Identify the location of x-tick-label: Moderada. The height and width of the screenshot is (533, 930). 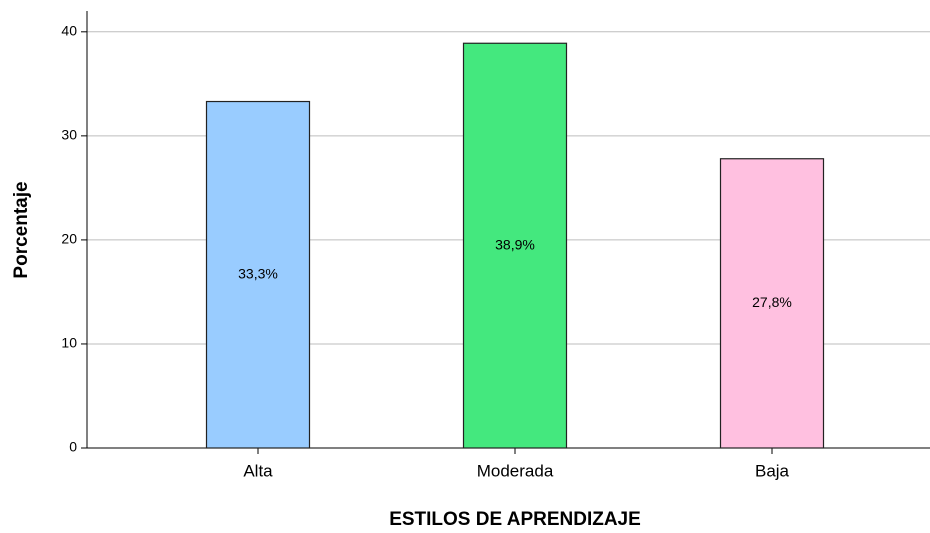
(515, 470).